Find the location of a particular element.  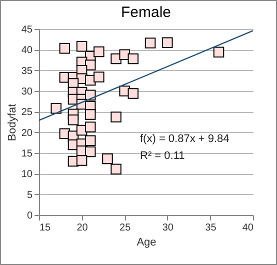

x-axis-title: Age is located at coordinates (146, 242).